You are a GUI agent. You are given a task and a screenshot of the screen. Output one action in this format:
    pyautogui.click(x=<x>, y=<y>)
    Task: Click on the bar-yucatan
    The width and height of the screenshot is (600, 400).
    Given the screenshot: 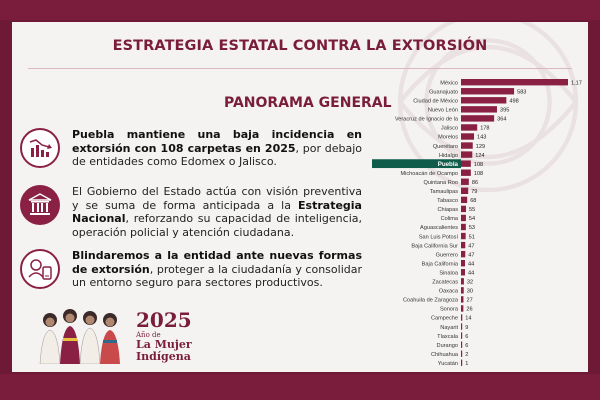 What is the action you would take?
    pyautogui.click(x=462, y=362)
    